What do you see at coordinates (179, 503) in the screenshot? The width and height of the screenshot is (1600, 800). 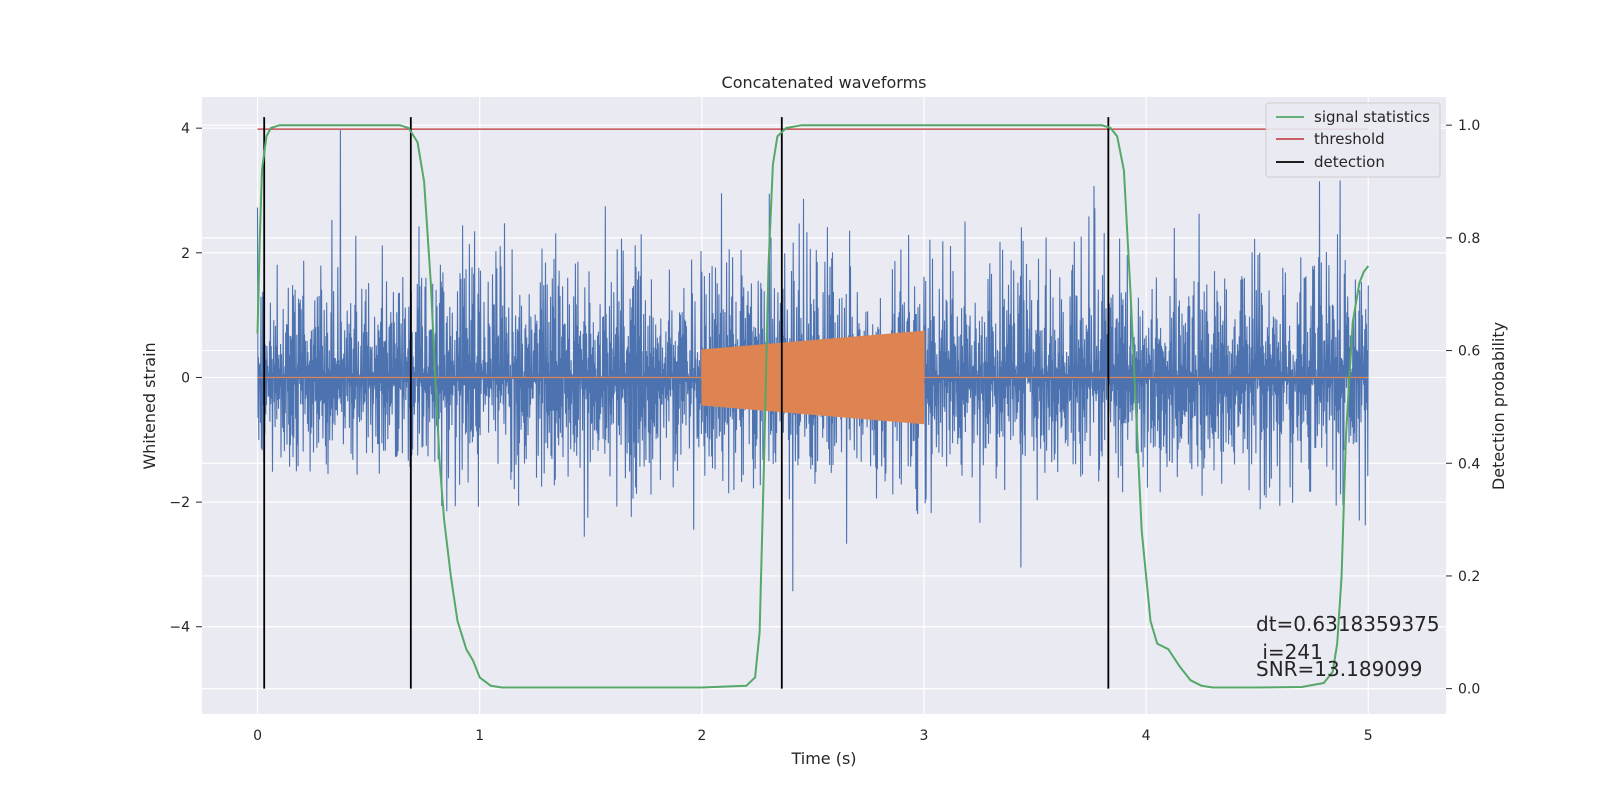 I see `y-tick-label: −2` at bounding box center [179, 503].